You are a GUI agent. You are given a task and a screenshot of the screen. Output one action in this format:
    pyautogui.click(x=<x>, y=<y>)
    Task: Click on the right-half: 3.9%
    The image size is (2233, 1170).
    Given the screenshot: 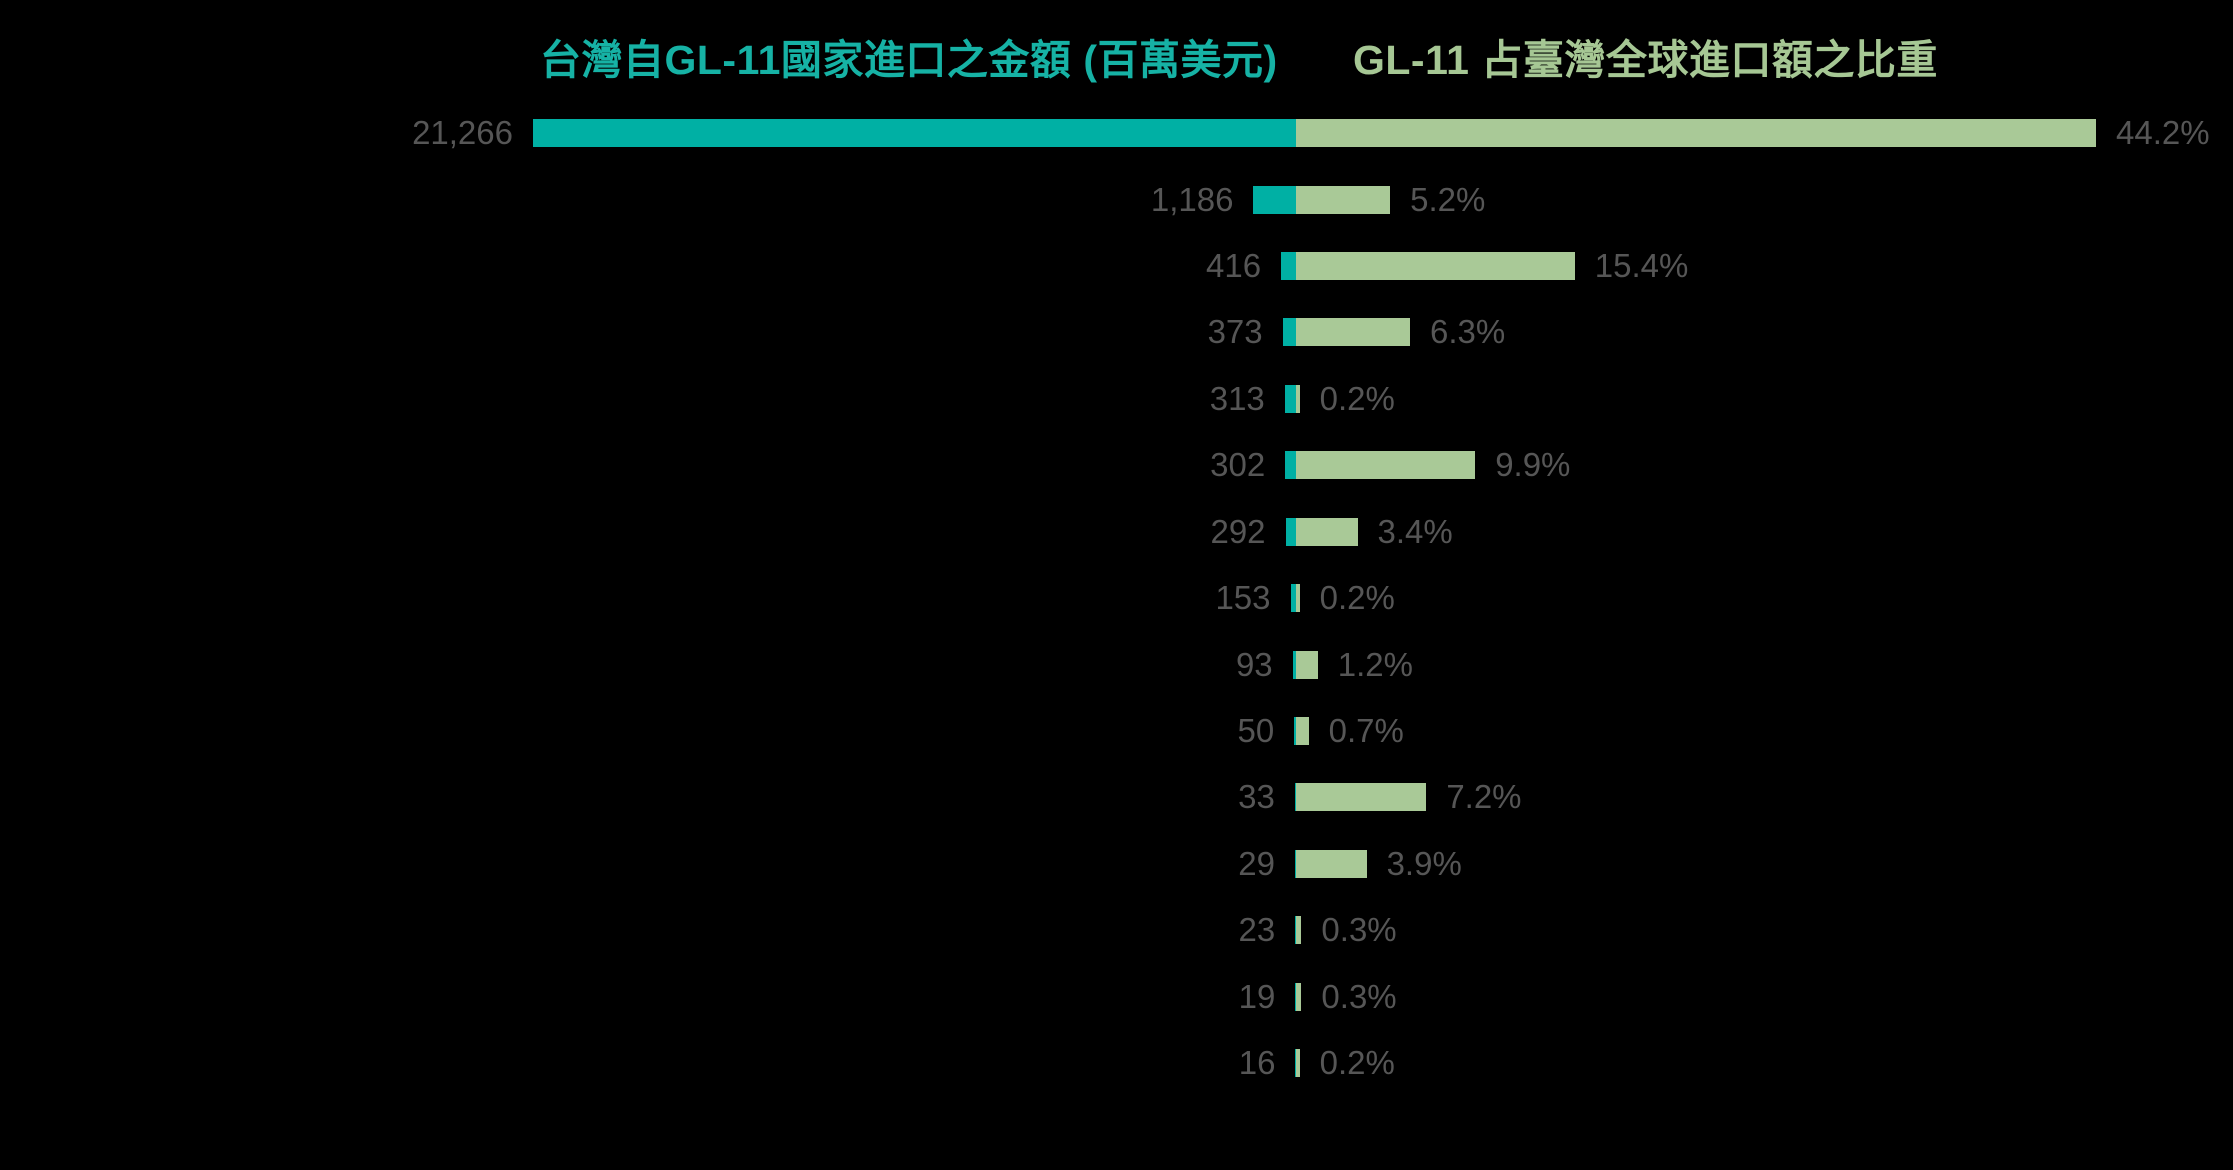 What is the action you would take?
    pyautogui.click(x=1764, y=864)
    